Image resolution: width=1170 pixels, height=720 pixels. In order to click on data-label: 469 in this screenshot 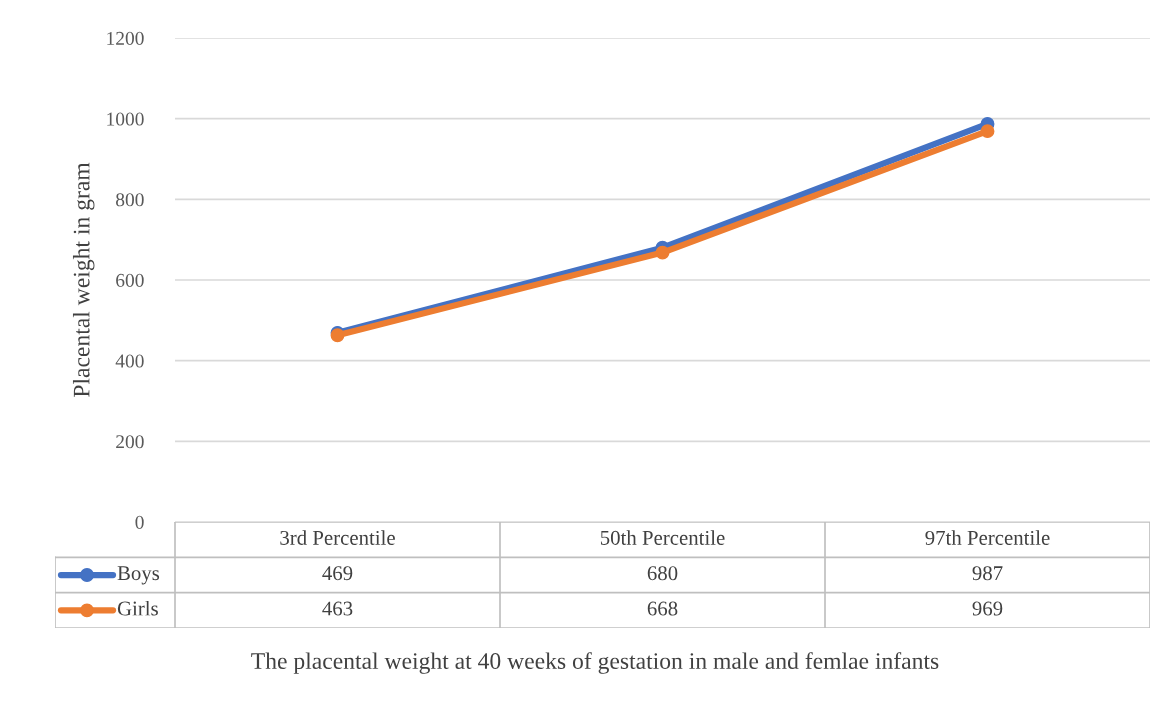, I will do `click(337, 573)`.